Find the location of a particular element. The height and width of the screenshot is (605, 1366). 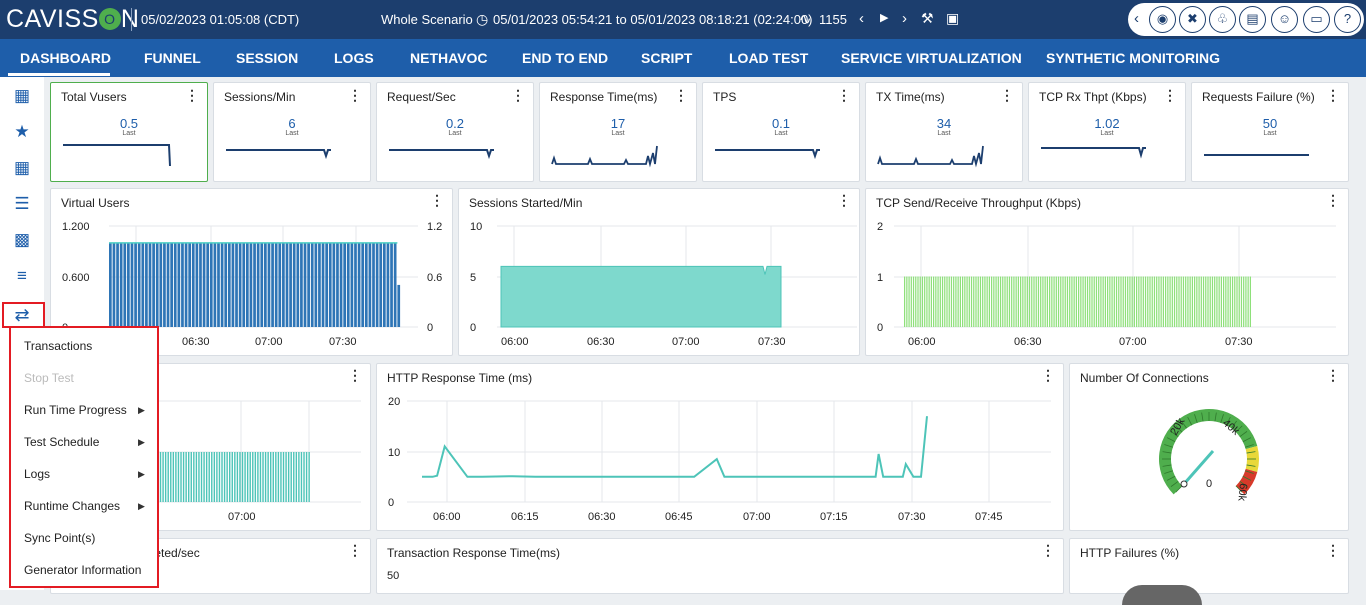

kpi-card-sessions-min: Sessions/Min ⋮ 6 Last is located at coordinates (292, 132).